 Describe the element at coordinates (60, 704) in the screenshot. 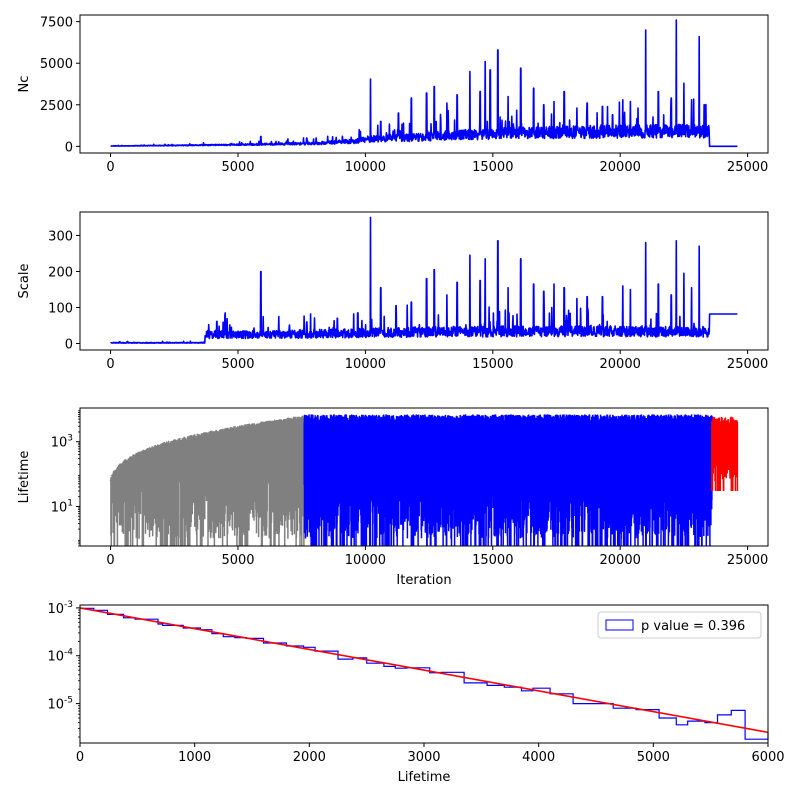

I see `y-tick-label: 10⁻⁵` at that location.